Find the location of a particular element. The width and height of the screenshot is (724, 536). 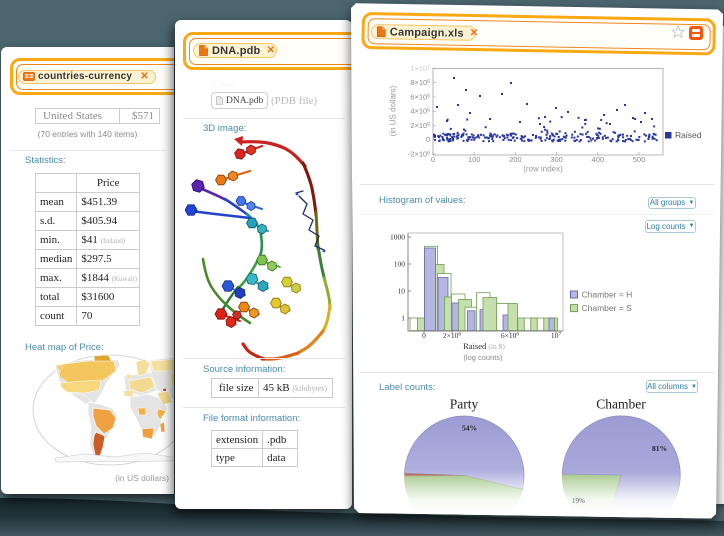

svg-text: 4×10⁶ is located at coordinates (420, 111).